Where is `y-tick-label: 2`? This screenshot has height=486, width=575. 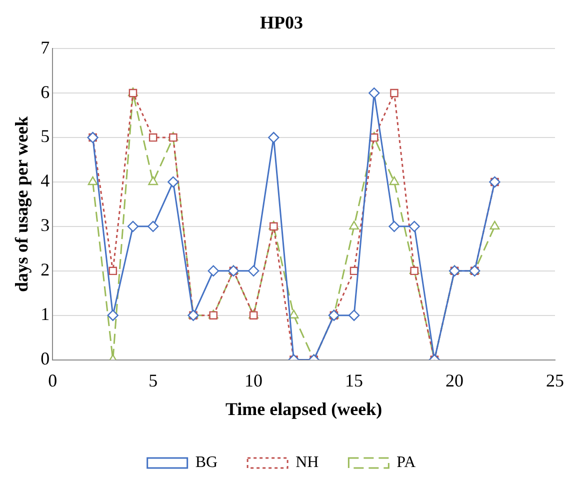
y-tick-label: 2 is located at coordinates (45, 270).